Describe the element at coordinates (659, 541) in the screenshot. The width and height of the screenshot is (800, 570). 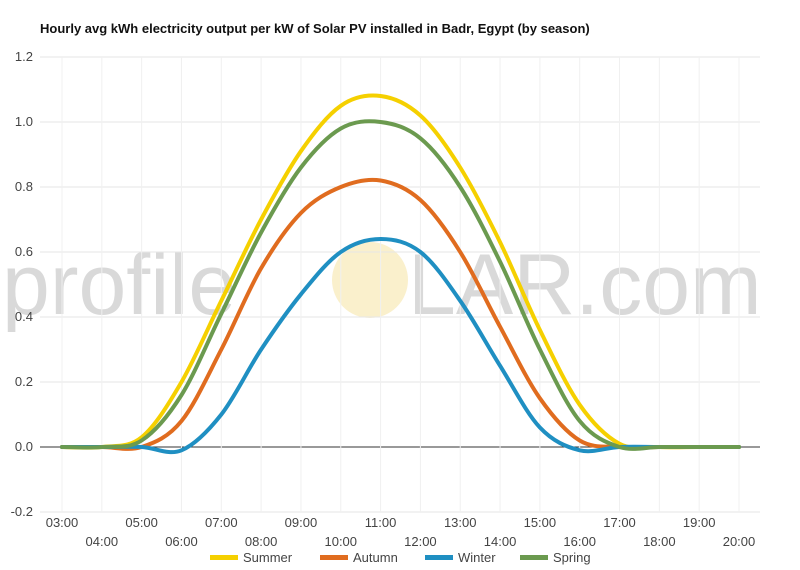
I see `x-tick-label: 18:00` at that location.